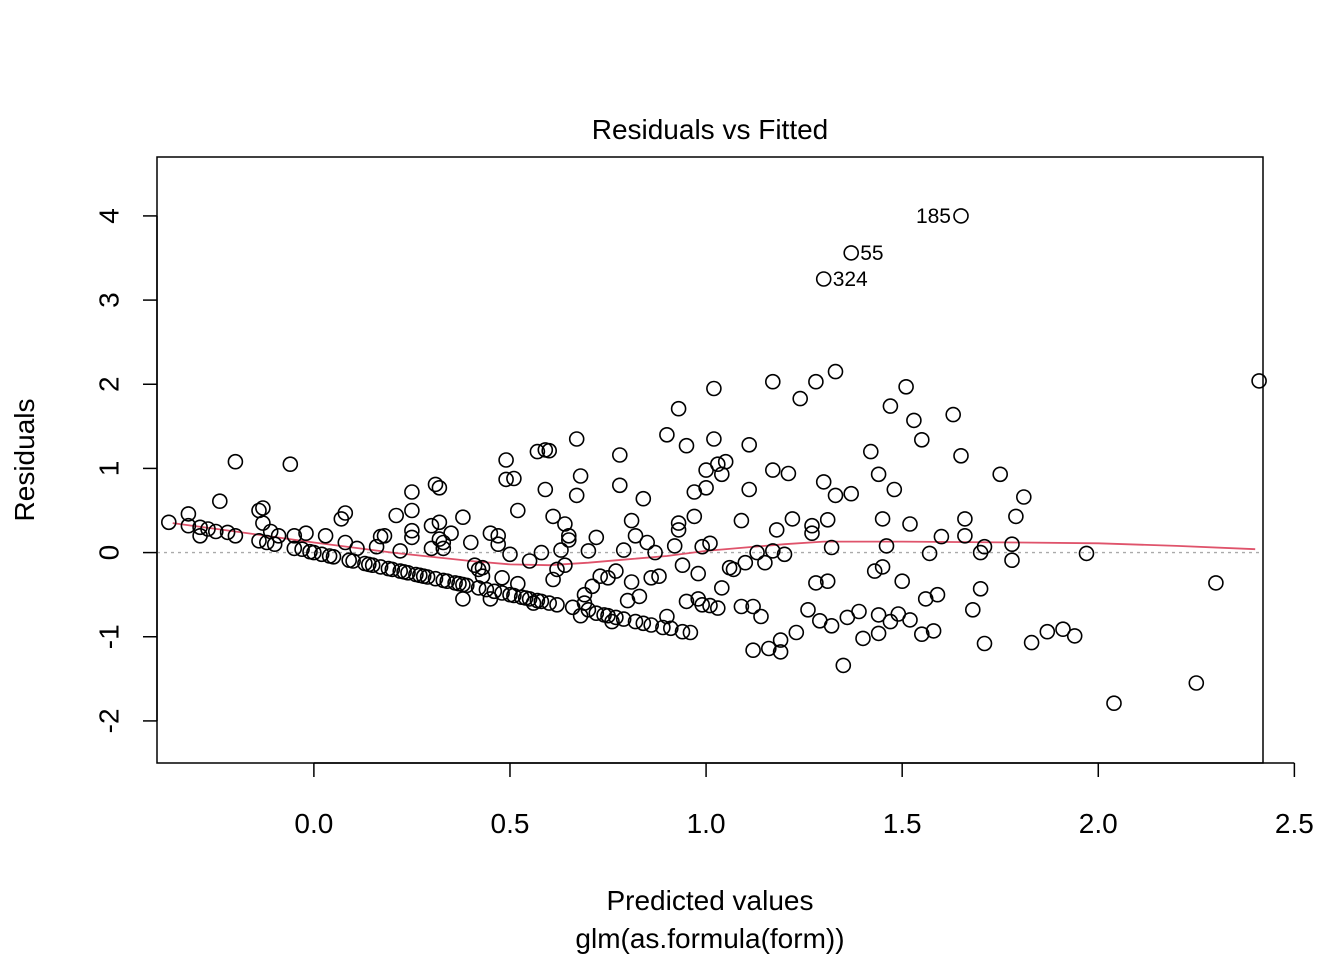 This screenshot has height=960, width=1344. What do you see at coordinates (1098, 823) in the screenshot?
I see `x-tick-label: 2.0` at bounding box center [1098, 823].